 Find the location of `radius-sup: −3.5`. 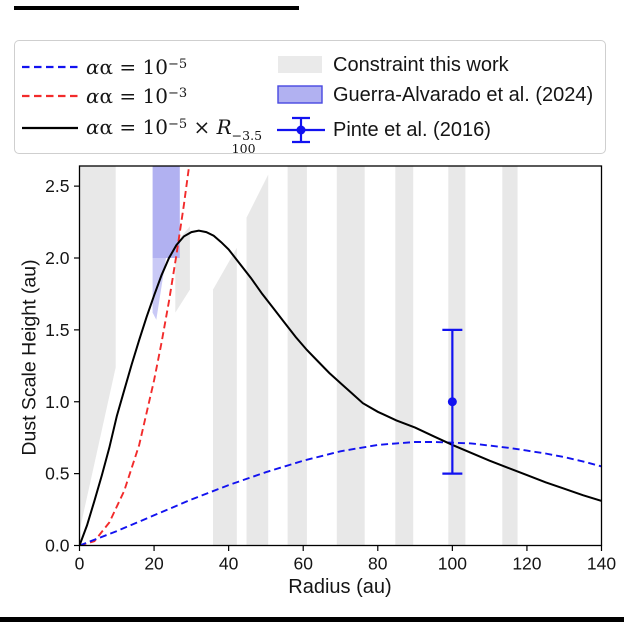

radius-sup: −3.5 is located at coordinates (247, 135).